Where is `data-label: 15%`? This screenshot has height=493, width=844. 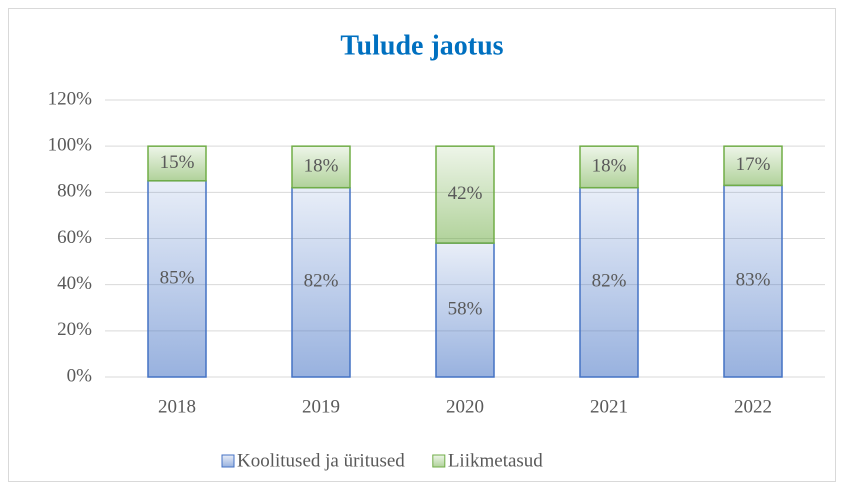 data-label: 15% is located at coordinates (177, 162).